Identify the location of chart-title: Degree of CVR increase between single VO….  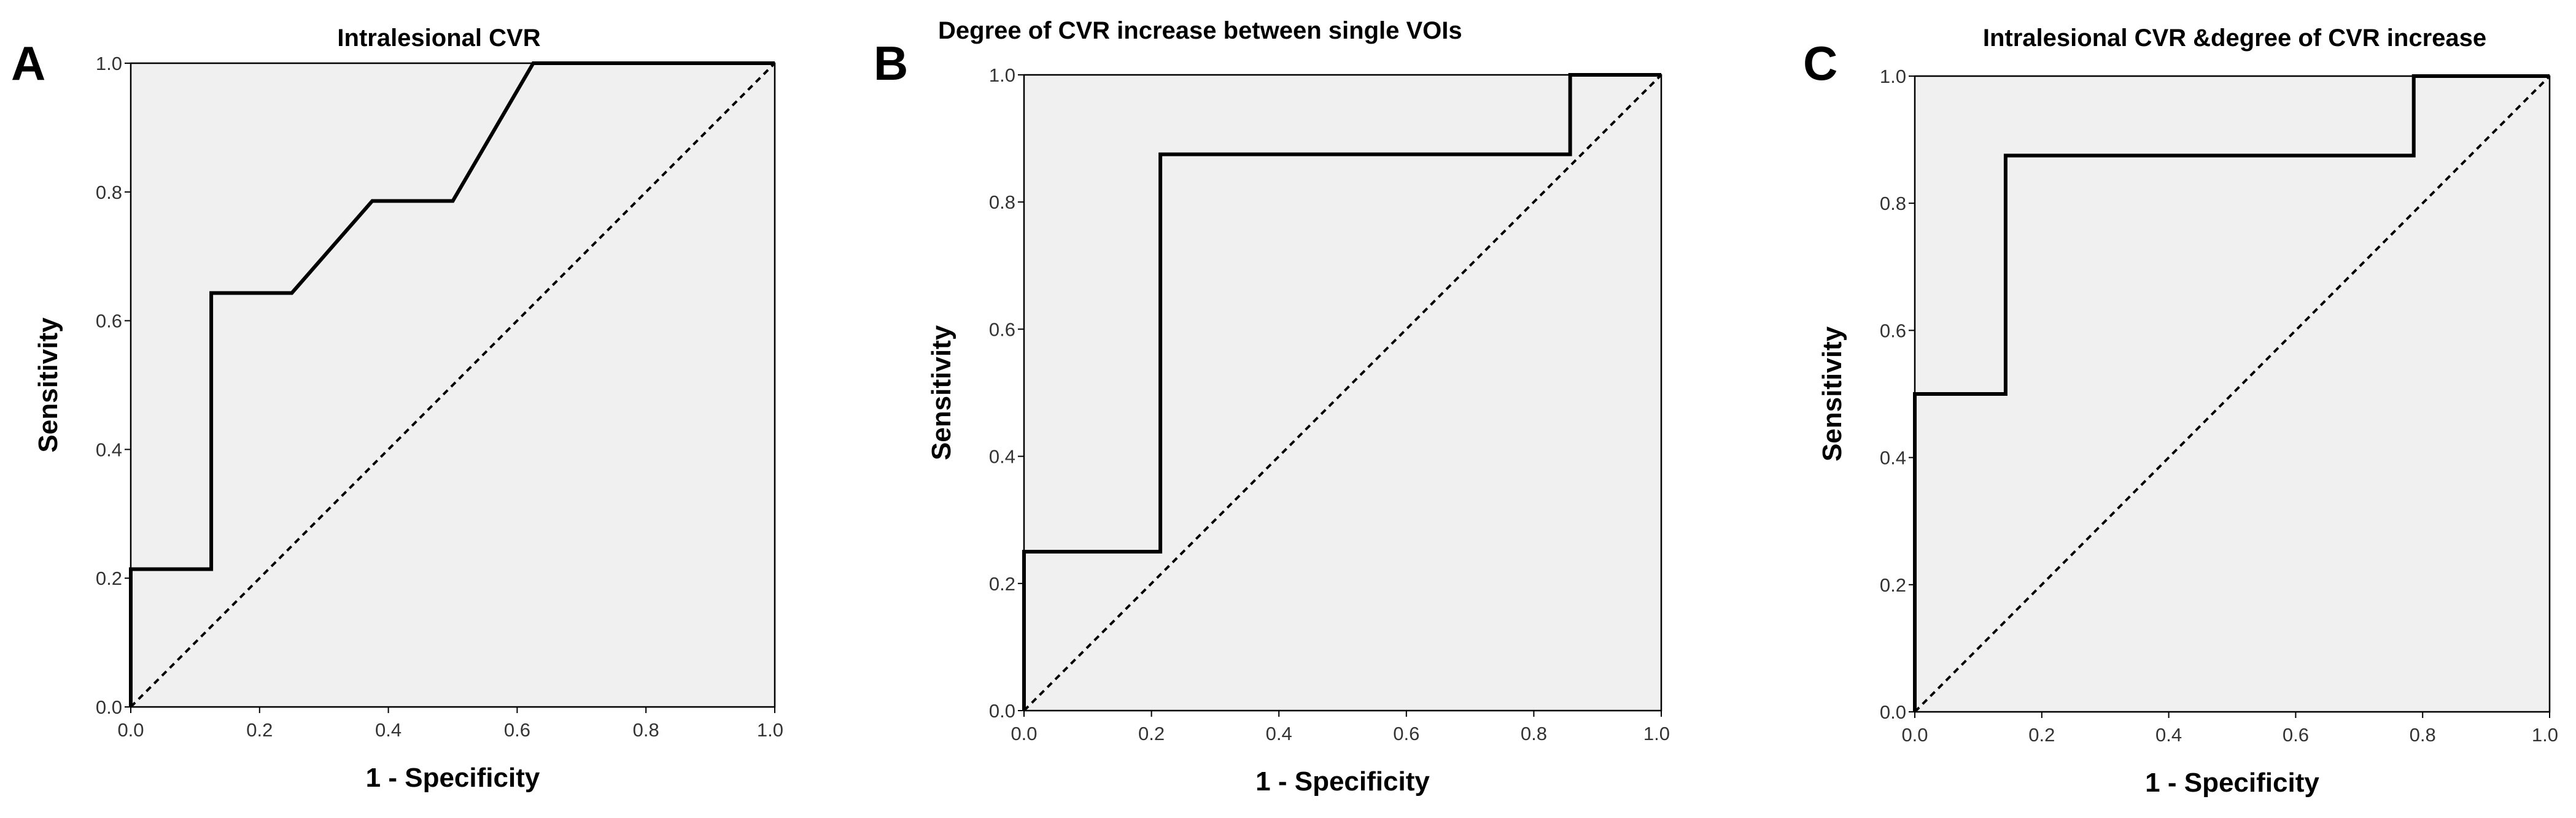
(1200, 30).